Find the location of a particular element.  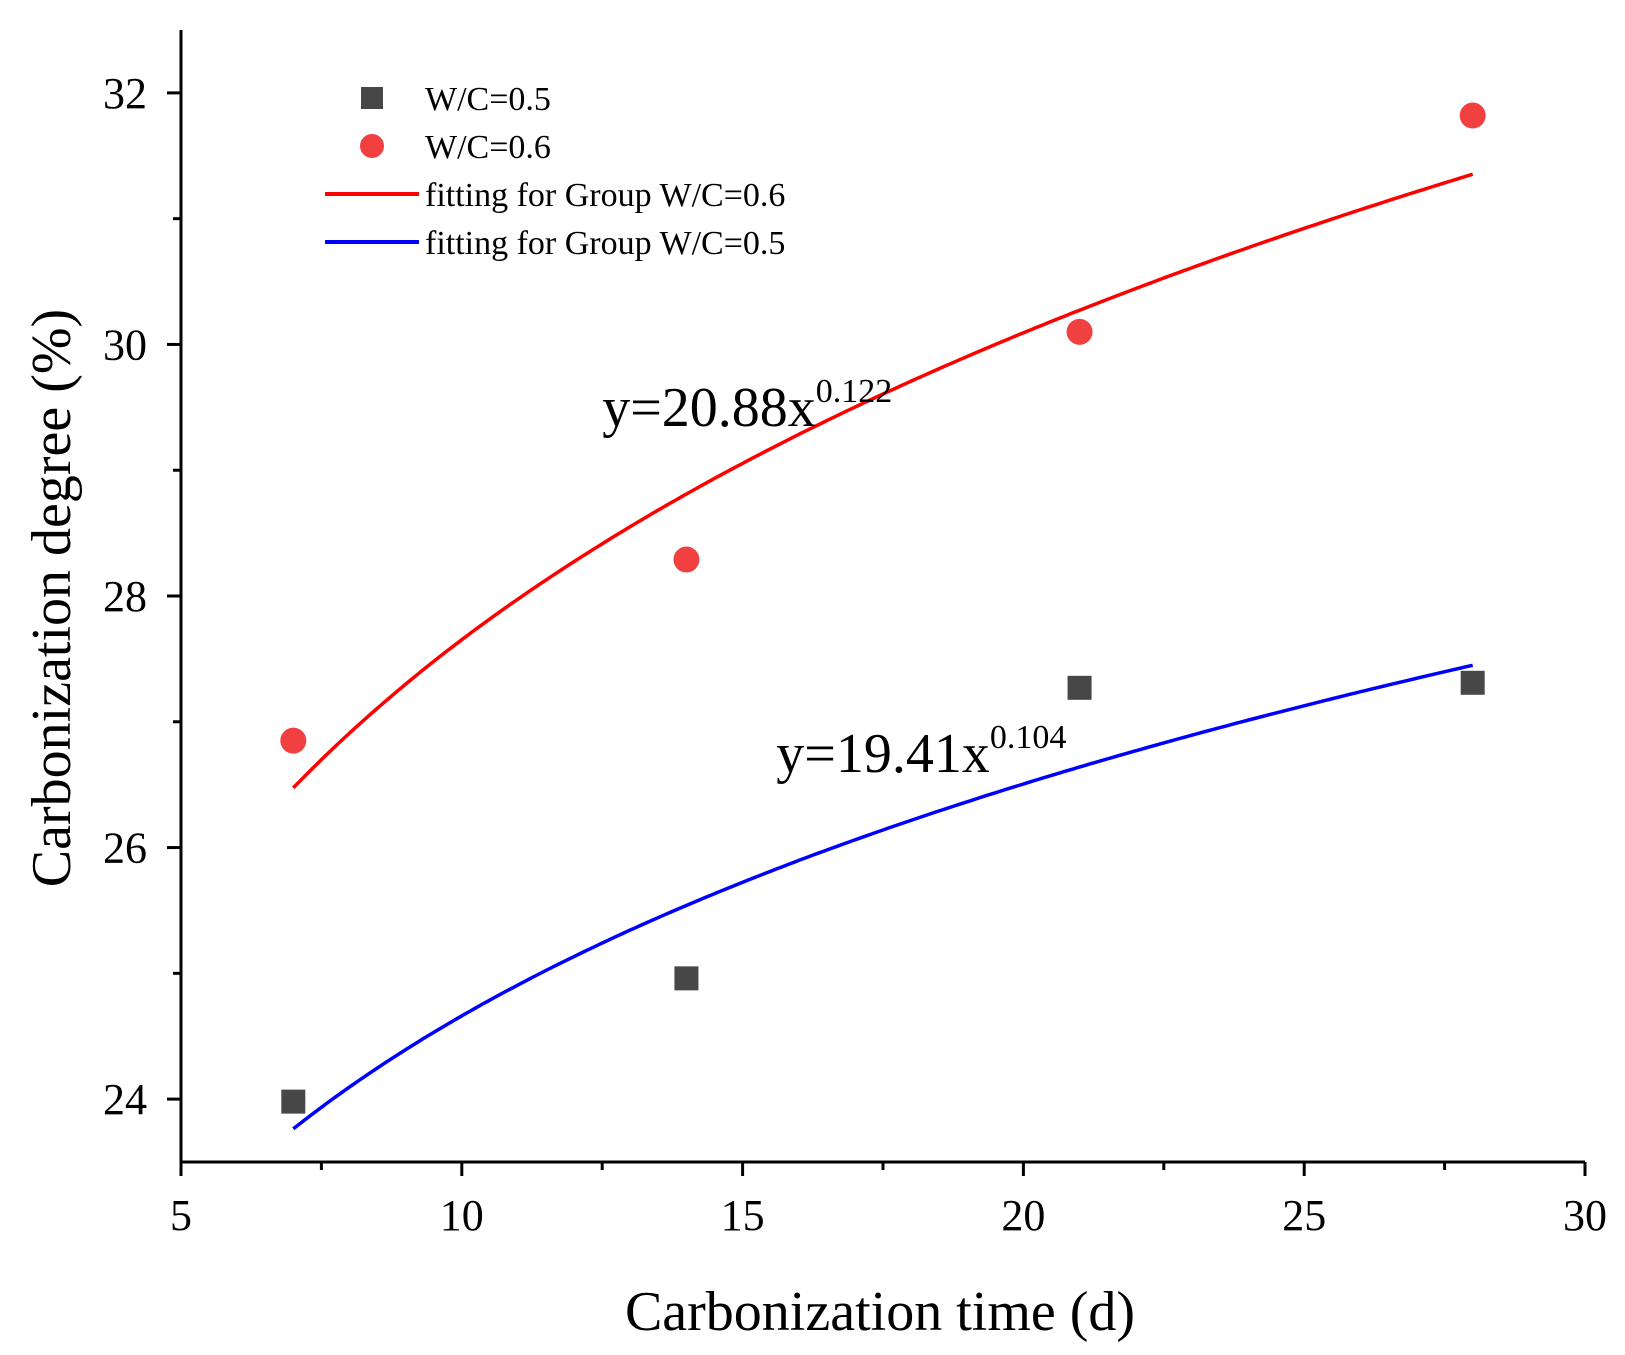

eq-red-label: y=20.88x0.122 is located at coordinates (747, 406).